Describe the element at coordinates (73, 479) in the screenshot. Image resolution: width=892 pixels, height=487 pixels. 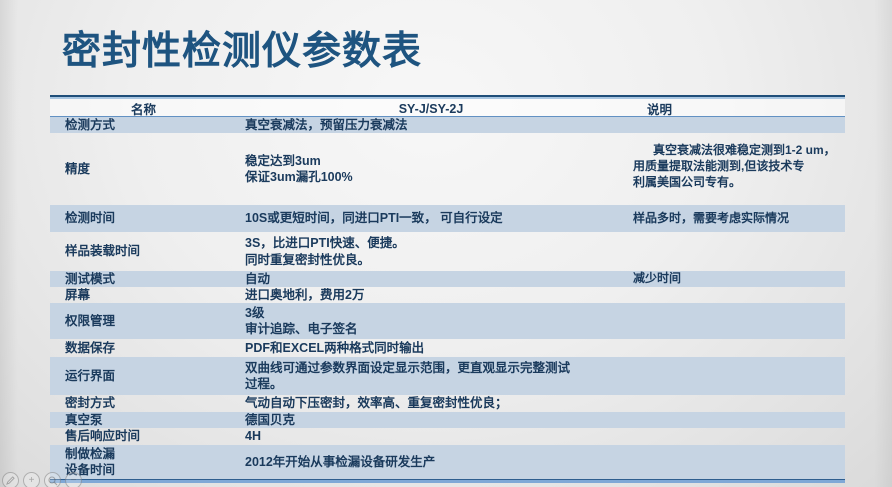
I see `zoom-out-icon: −` at that location.